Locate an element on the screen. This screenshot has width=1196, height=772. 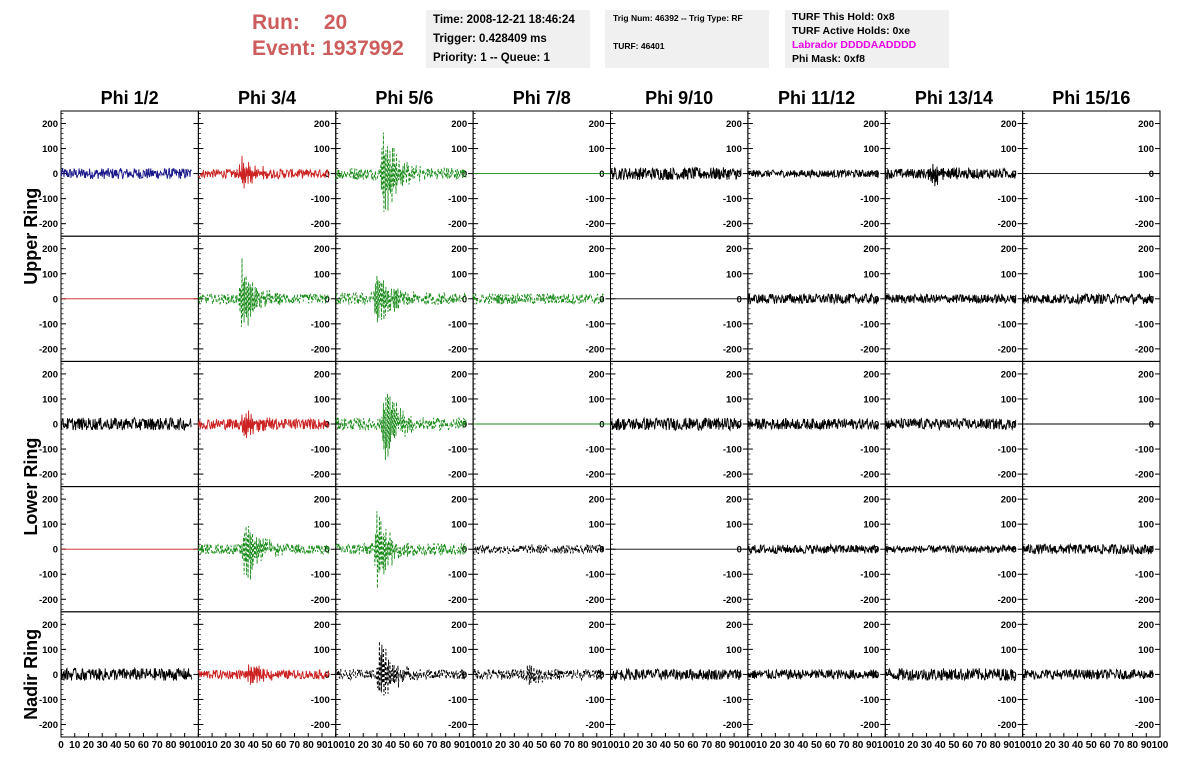
x-tick-label: 30 is located at coordinates (652, 745).